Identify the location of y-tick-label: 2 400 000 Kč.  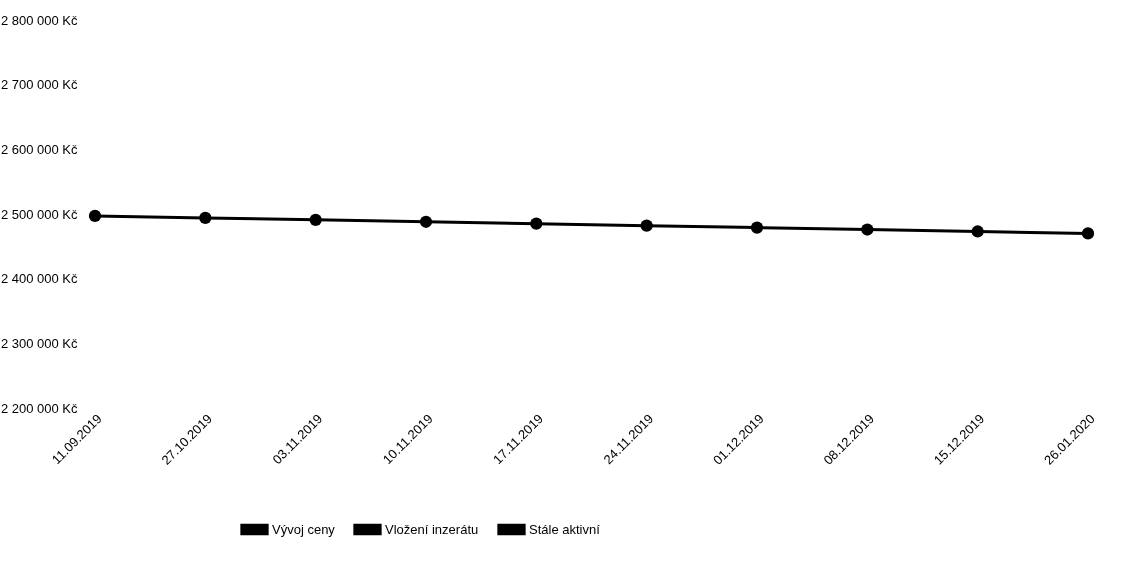
(39, 279).